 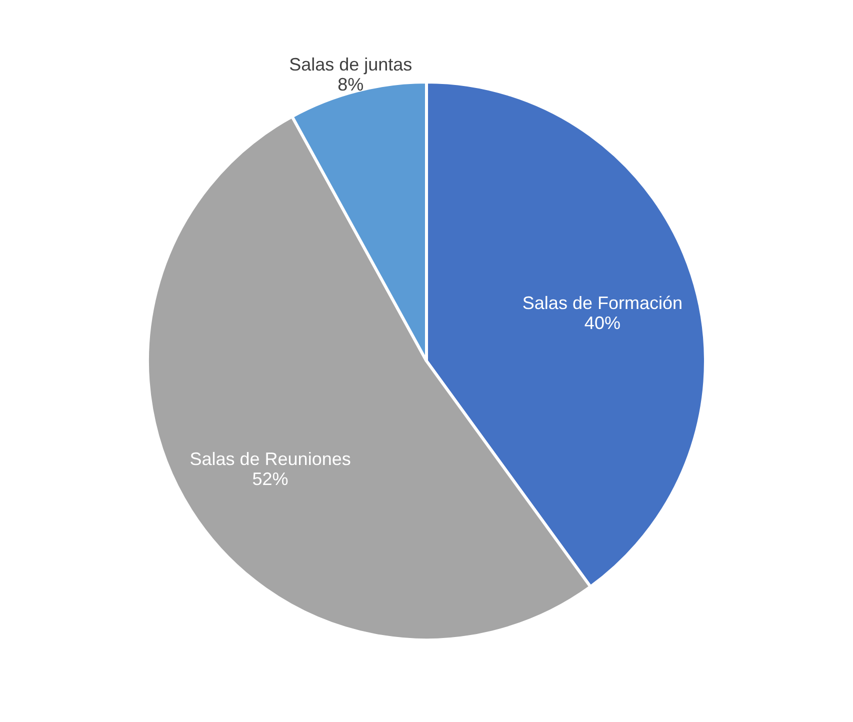 What do you see at coordinates (270, 479) in the screenshot?
I see `data-label: 52%` at bounding box center [270, 479].